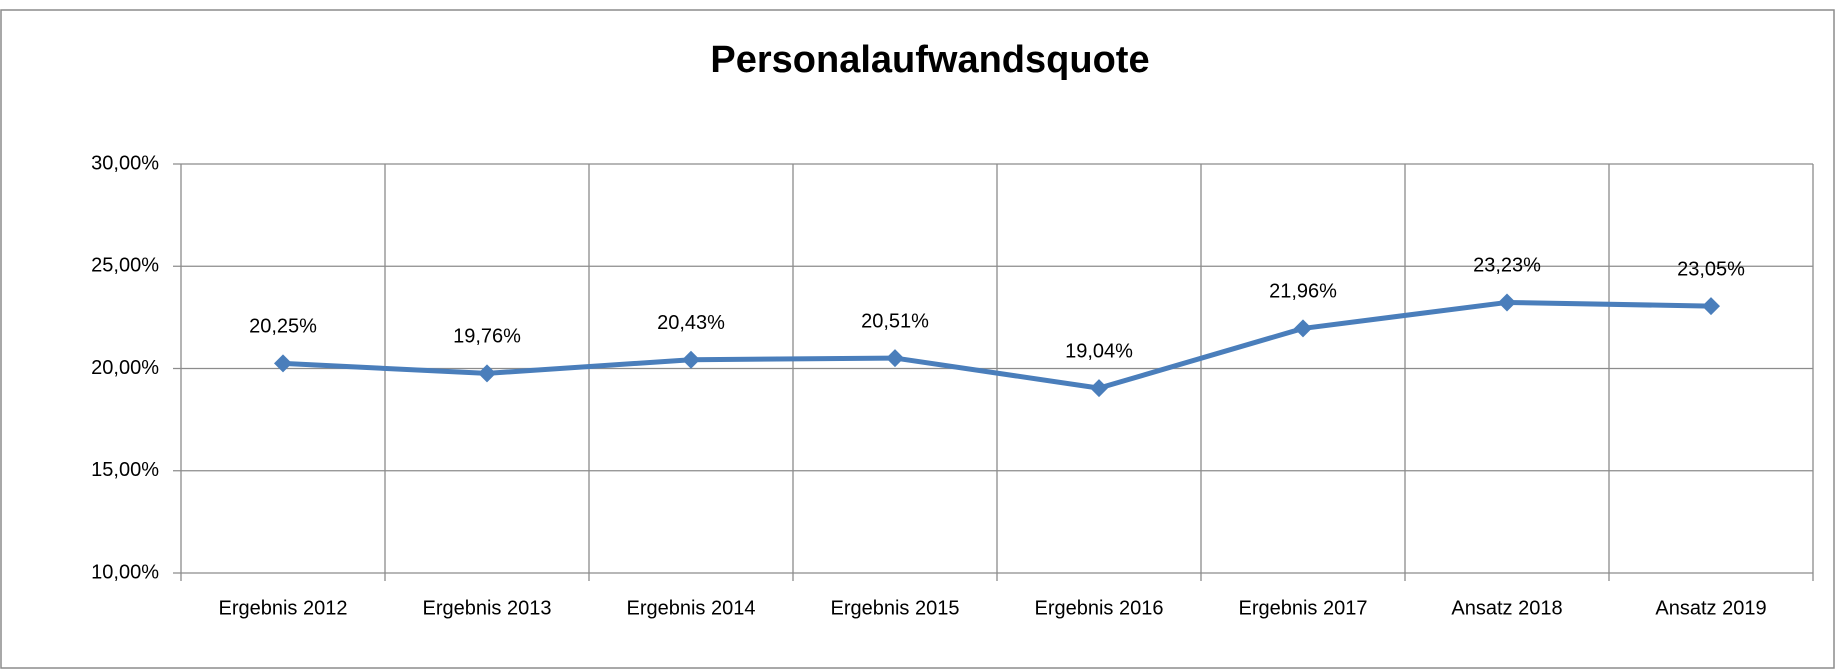 This screenshot has width=1836, height=669. What do you see at coordinates (1711, 269) in the screenshot?
I see `data-label: 23,05%` at bounding box center [1711, 269].